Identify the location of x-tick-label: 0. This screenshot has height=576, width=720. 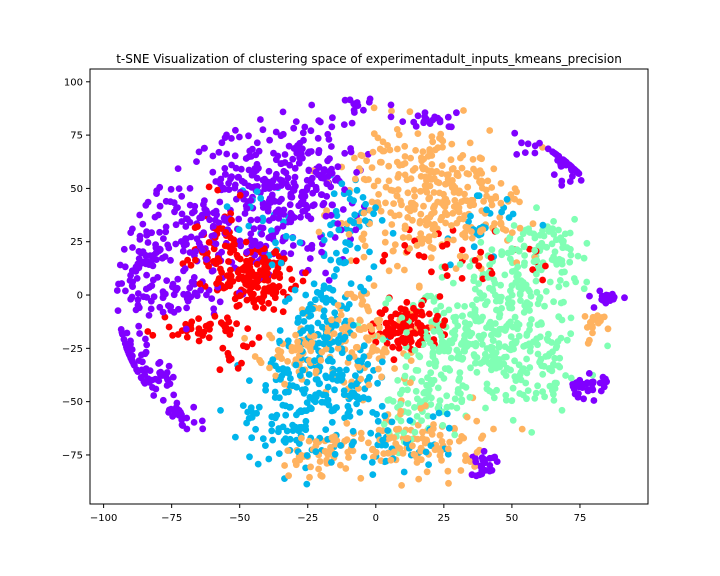
(376, 518).